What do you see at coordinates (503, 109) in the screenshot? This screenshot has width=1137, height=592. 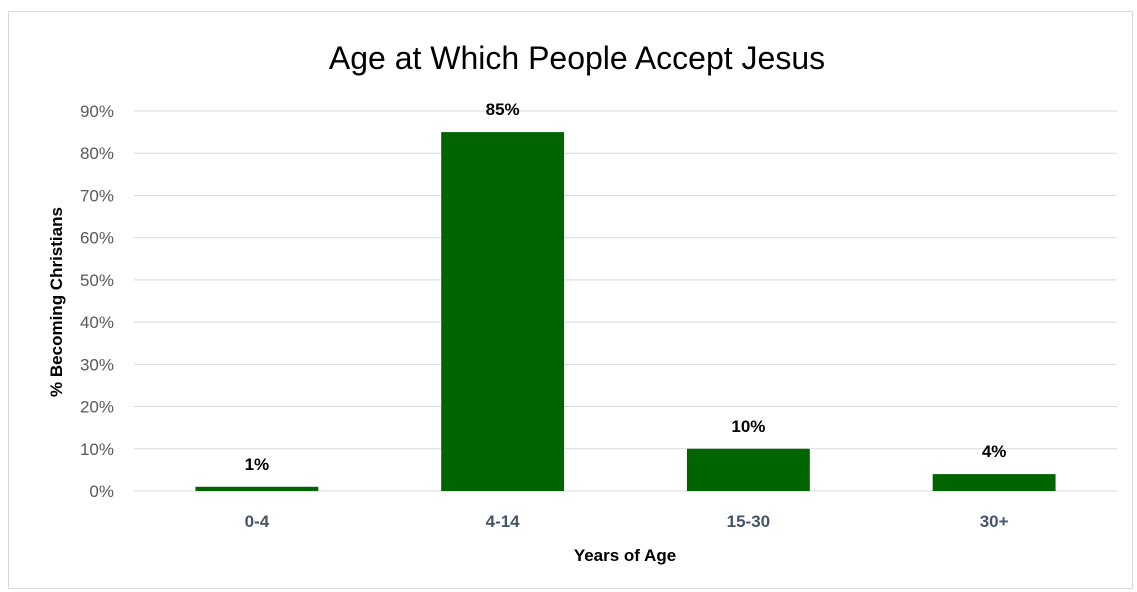 I see `data-label: 85%` at bounding box center [503, 109].